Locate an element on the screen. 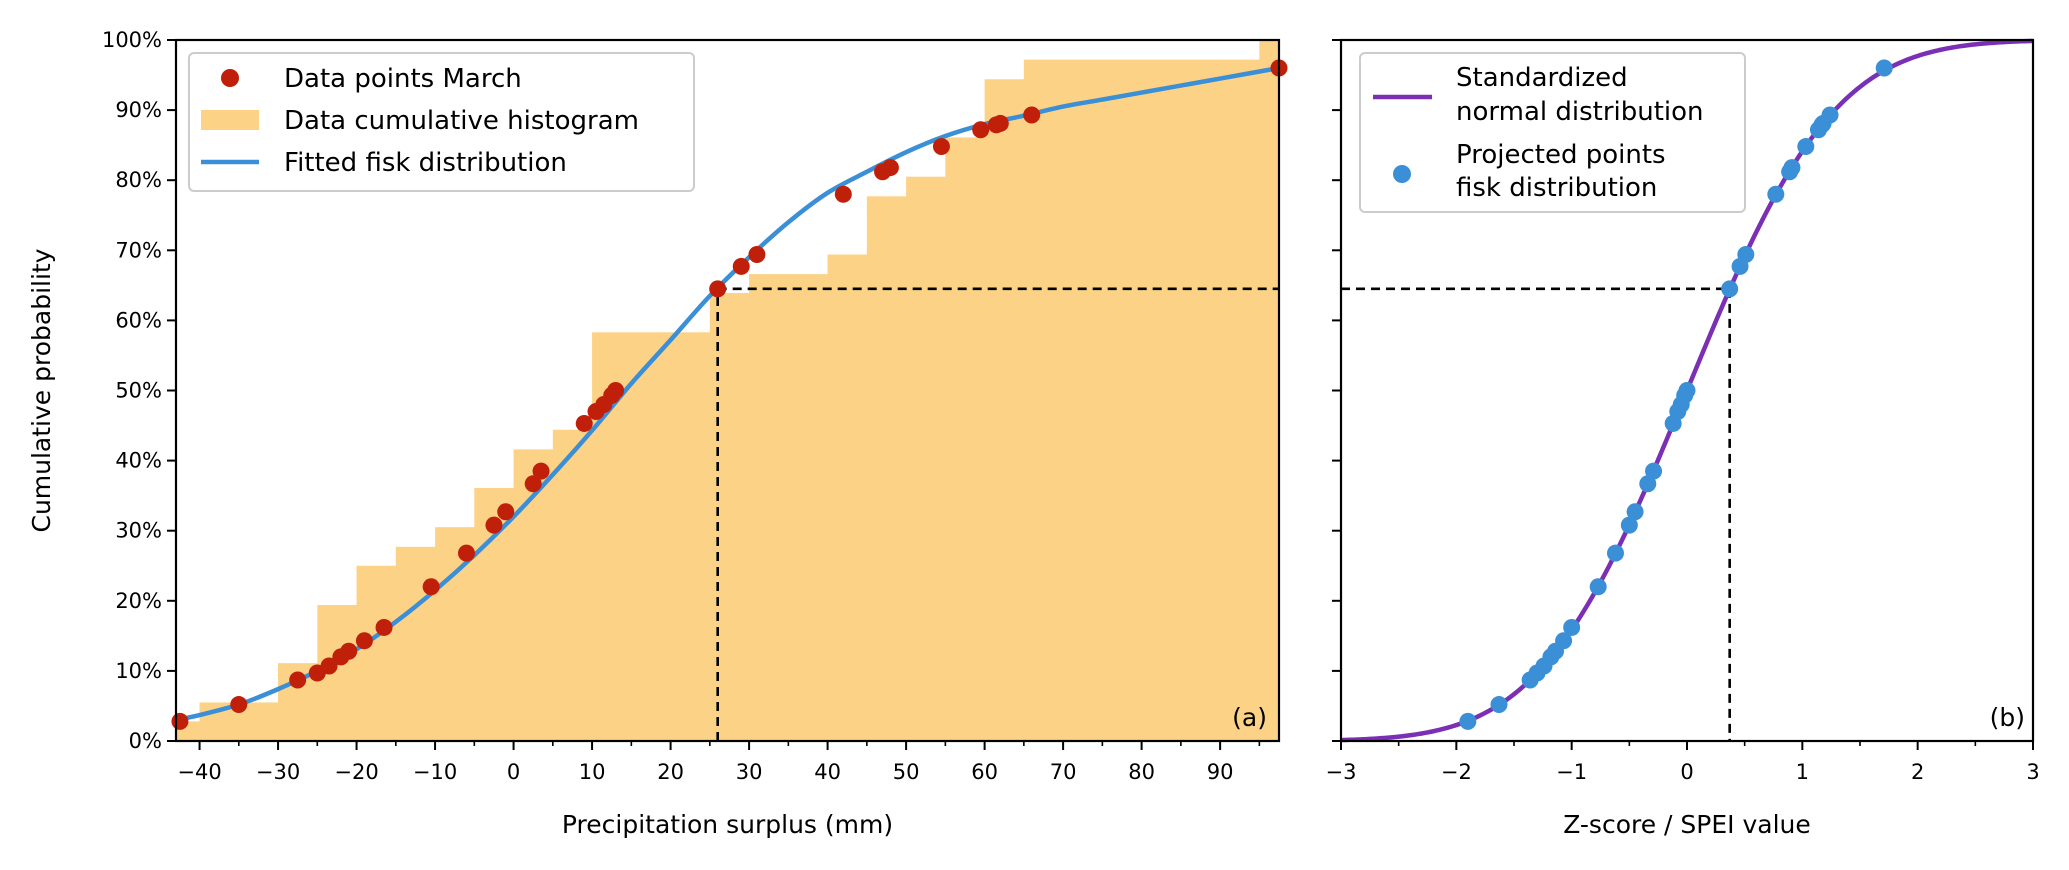 This screenshot has width=2069, height=870. x-tick-label: −1 is located at coordinates (1571, 772).